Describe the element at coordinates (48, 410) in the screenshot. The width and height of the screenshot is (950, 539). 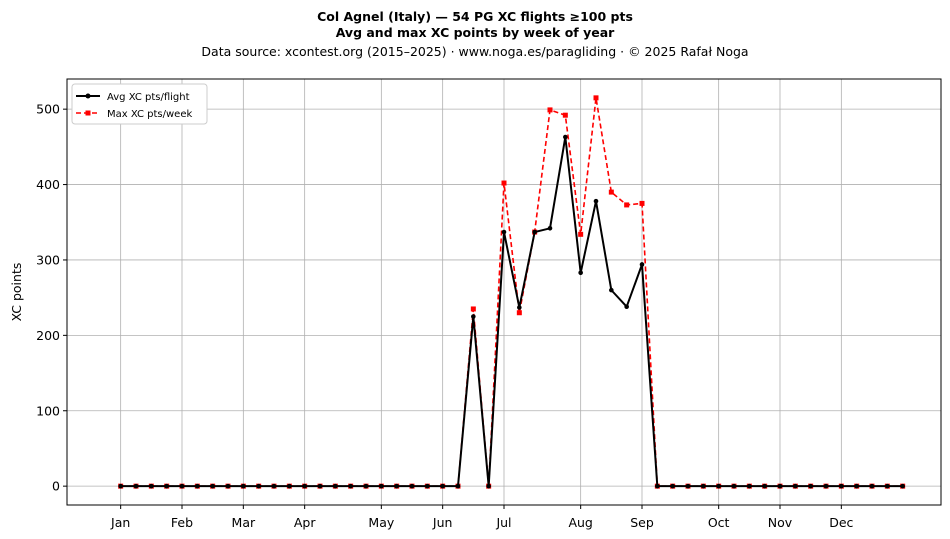
I see `y-tick-label: 100` at that location.